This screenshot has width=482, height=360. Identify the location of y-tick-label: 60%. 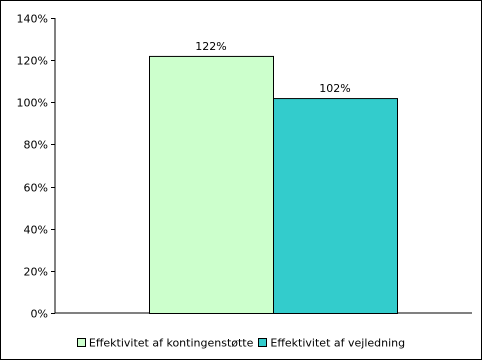
(36, 188).